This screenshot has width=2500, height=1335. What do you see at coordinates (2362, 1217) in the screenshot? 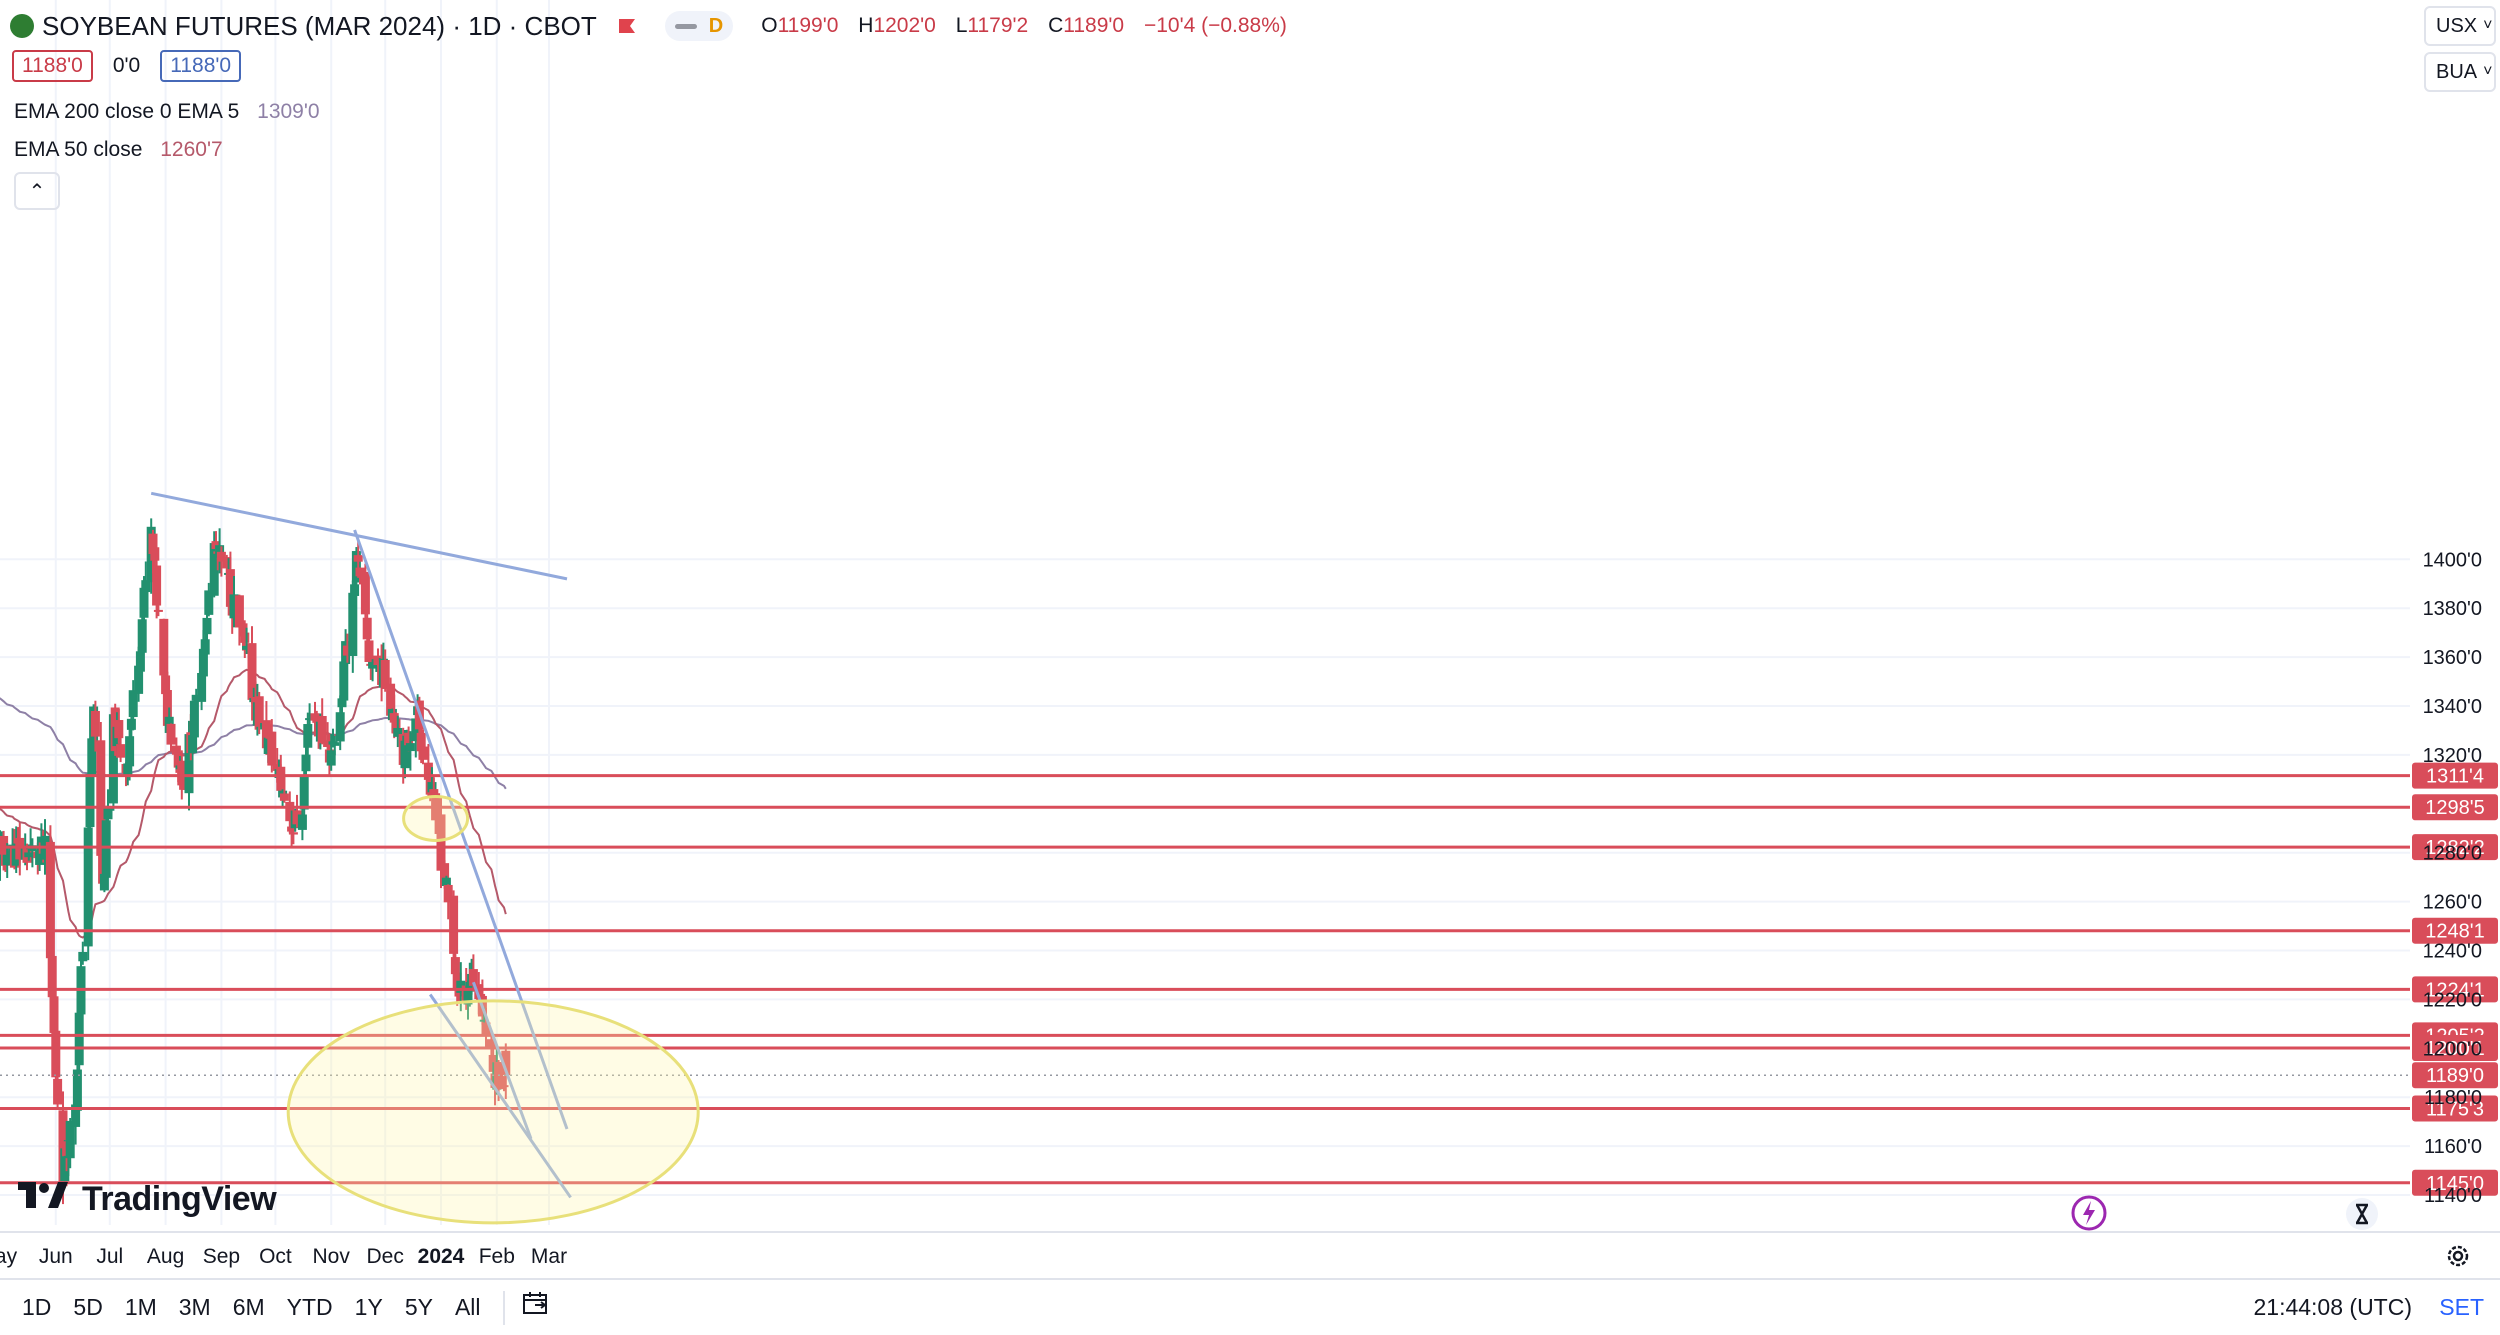
I see `timer-icon` at bounding box center [2362, 1217].